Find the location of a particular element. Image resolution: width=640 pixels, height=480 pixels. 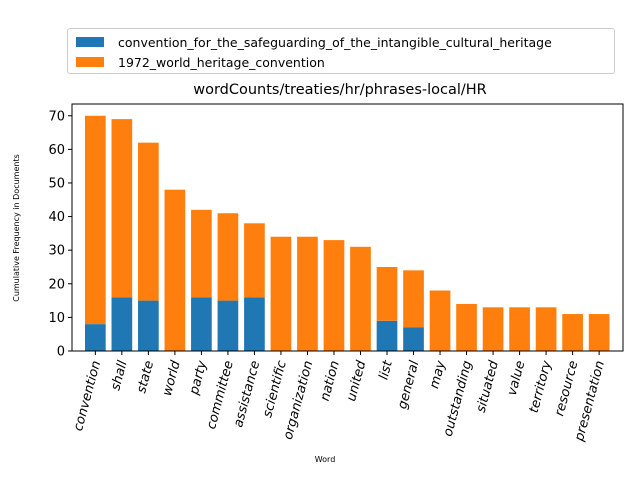

y-tick-label-40: 40 is located at coordinates (56, 217).